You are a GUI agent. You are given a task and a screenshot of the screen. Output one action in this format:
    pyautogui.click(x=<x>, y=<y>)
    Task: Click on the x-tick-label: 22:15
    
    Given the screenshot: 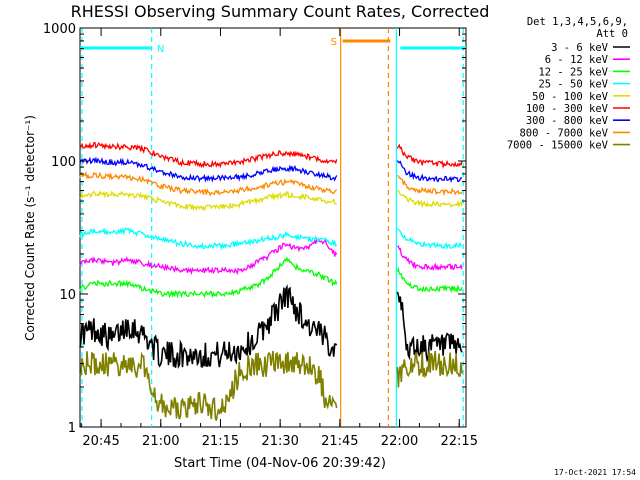 What is the action you would take?
    pyautogui.click(x=459, y=441)
    